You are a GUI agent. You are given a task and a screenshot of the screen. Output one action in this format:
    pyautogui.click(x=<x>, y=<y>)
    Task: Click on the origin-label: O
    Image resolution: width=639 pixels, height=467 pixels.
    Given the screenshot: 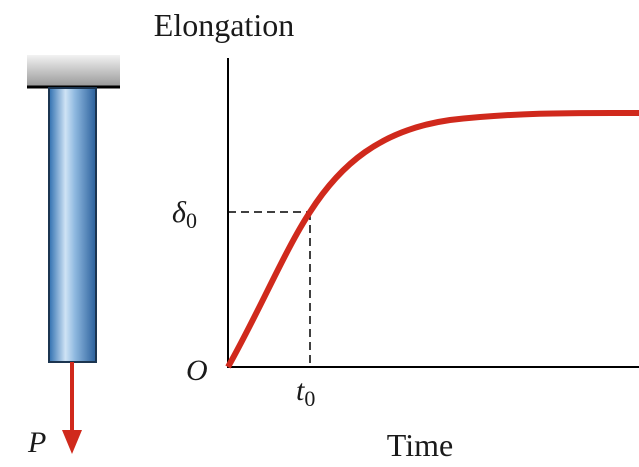 What is the action you would take?
    pyautogui.click(x=197, y=370)
    